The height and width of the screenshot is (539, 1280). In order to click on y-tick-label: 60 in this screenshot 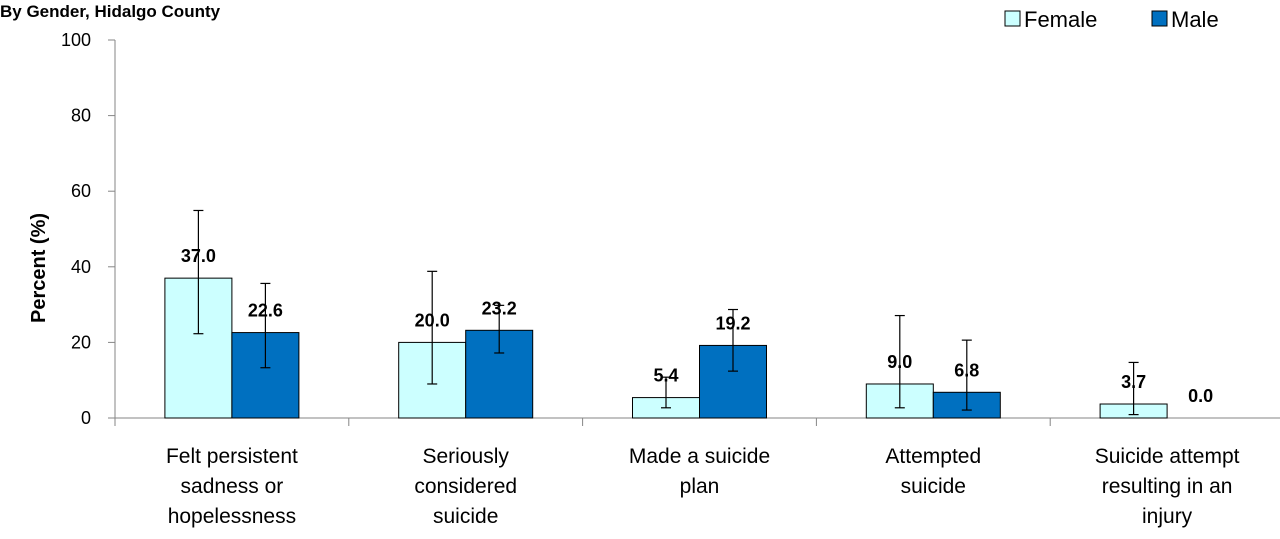, I will do `click(81, 191)`.